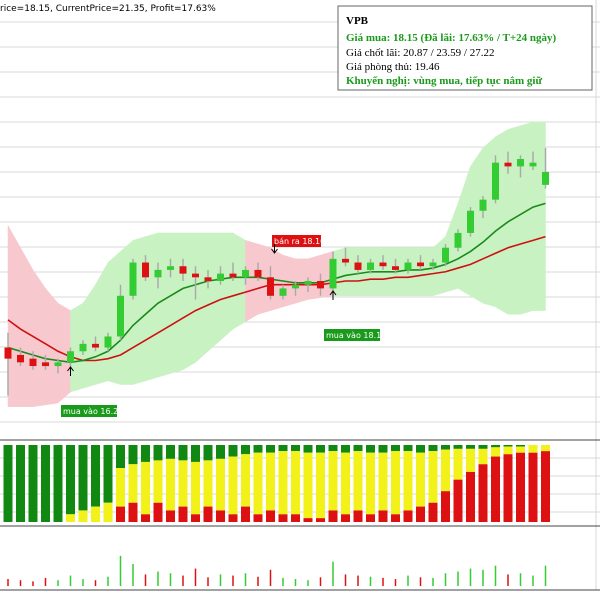 The width and height of the screenshot is (600, 600). What do you see at coordinates (356, 335) in the screenshot?
I see `buy-signal: mua vào 18.15` at bounding box center [356, 335].